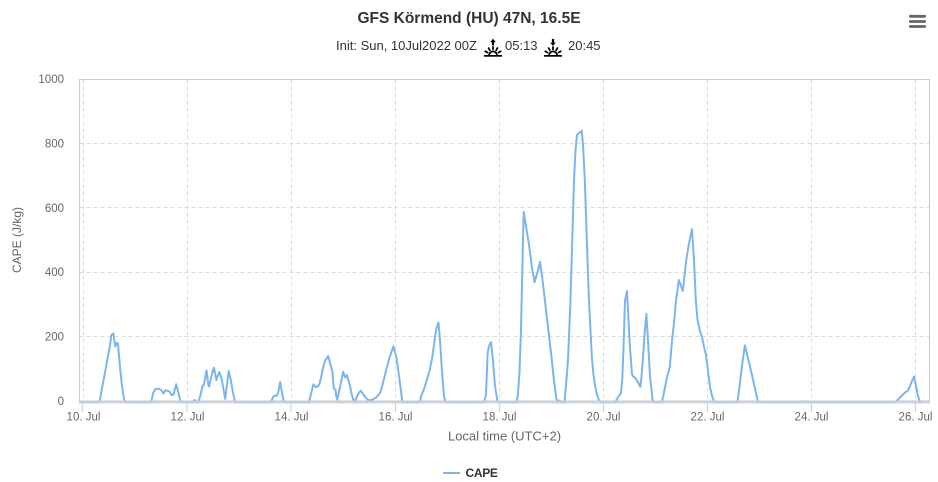  I want to click on svg-text: CAPE (J/kg), so click(17, 240).